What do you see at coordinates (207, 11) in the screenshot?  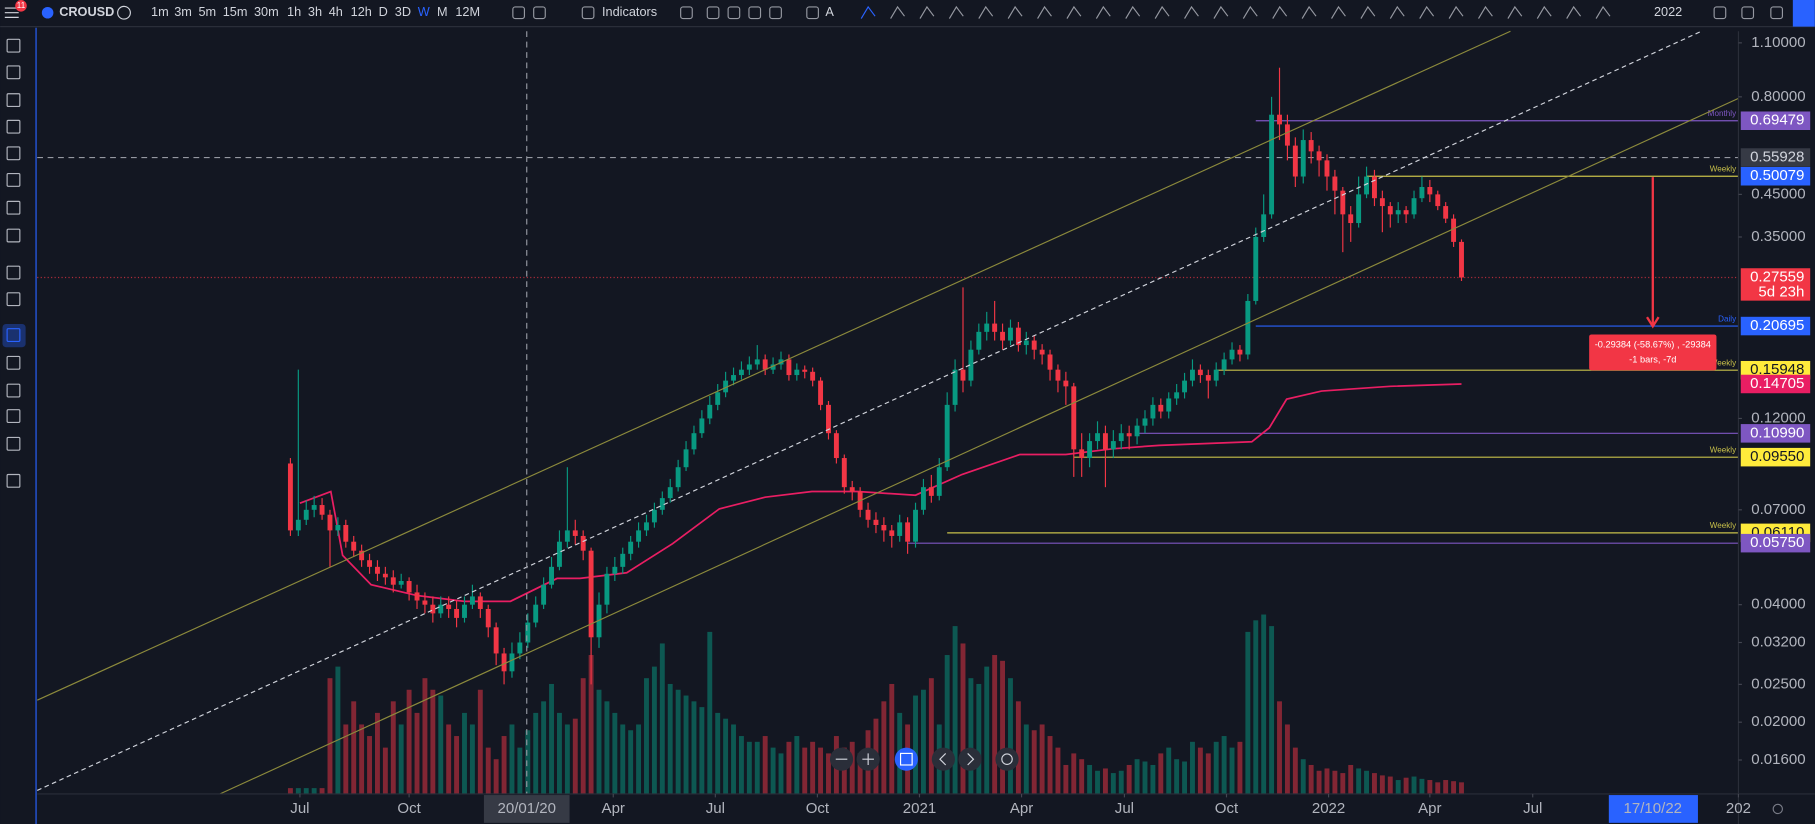 I see `timeframe: 5m` at bounding box center [207, 11].